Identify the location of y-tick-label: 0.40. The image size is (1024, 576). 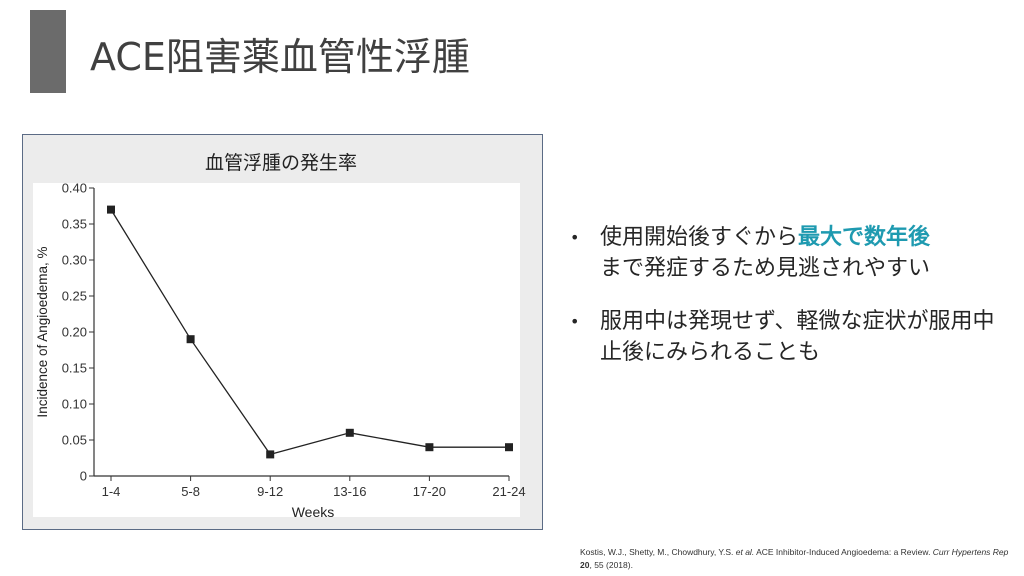
(74, 188).